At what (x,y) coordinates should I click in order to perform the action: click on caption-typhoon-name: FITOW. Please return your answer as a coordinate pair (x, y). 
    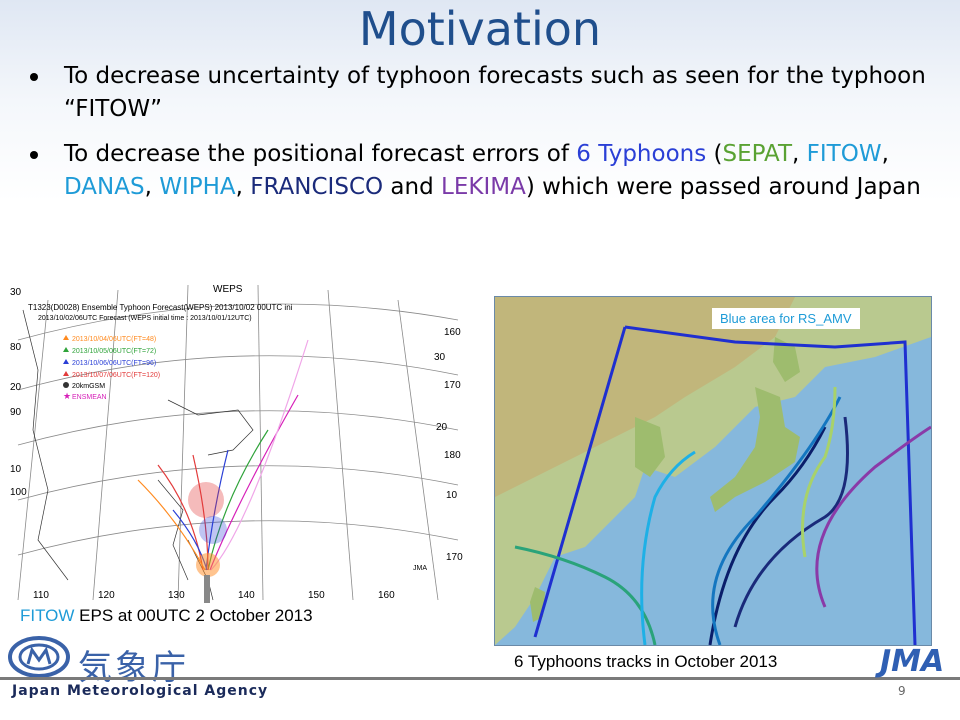
    Looking at the image, I should click on (47, 615).